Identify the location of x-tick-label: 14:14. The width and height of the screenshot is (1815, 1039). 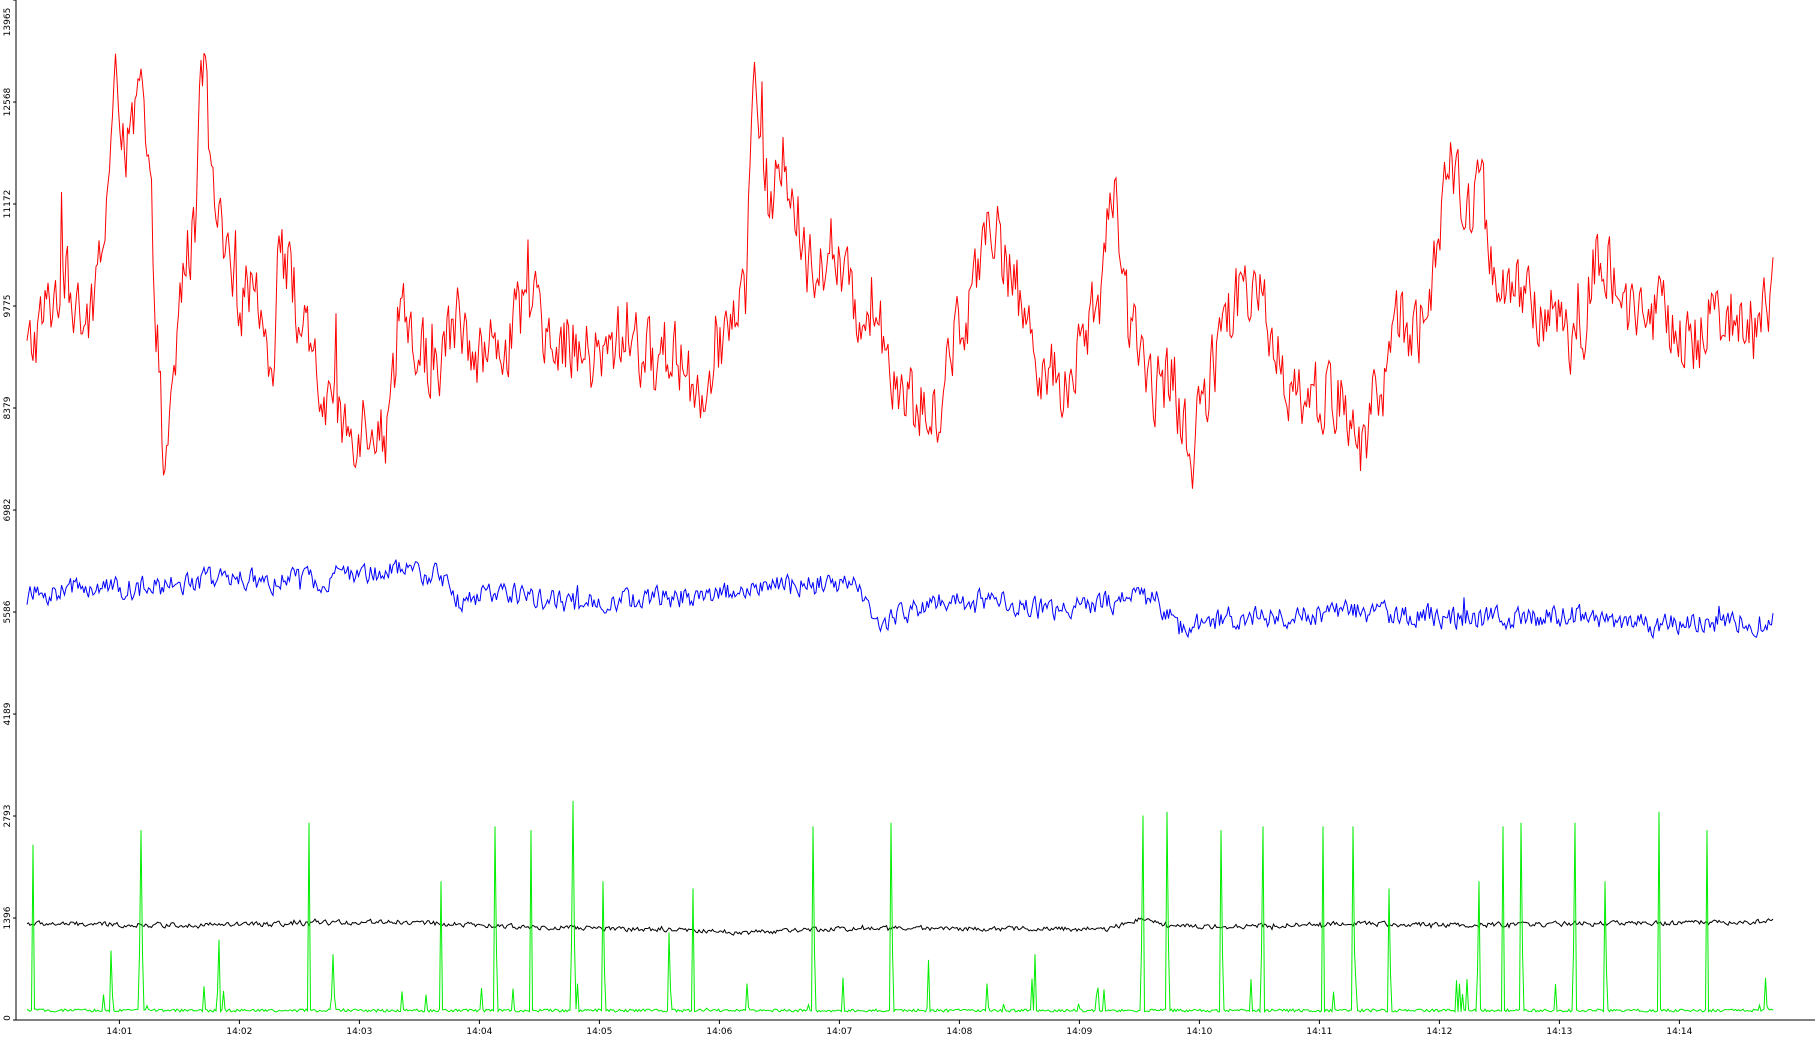
(1679, 1032).